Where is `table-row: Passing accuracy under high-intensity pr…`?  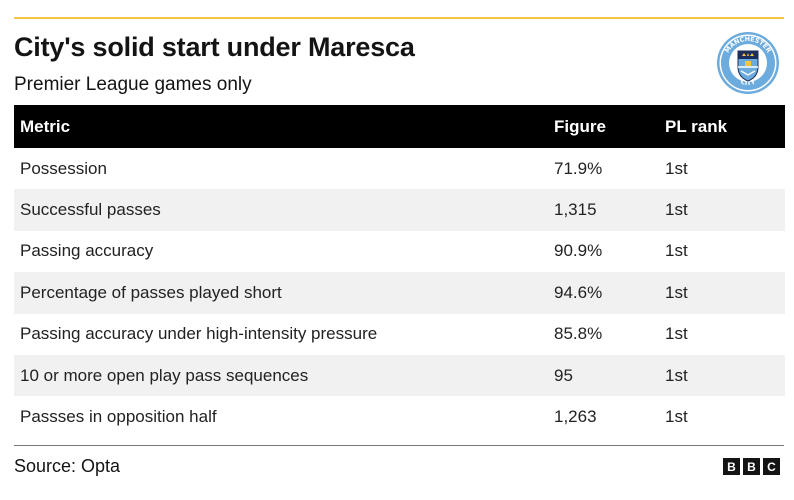
table-row: Passing accuracy under high-intensity pr… is located at coordinates (399, 334).